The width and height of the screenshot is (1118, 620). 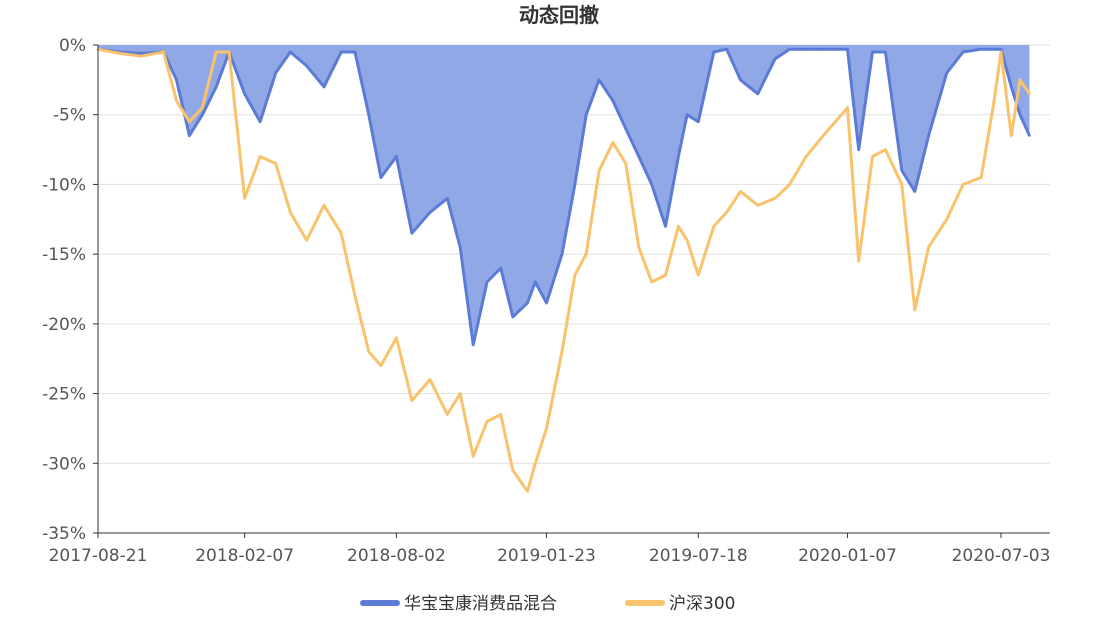 I want to click on y-tick-label: -20%, so click(x=64, y=325).